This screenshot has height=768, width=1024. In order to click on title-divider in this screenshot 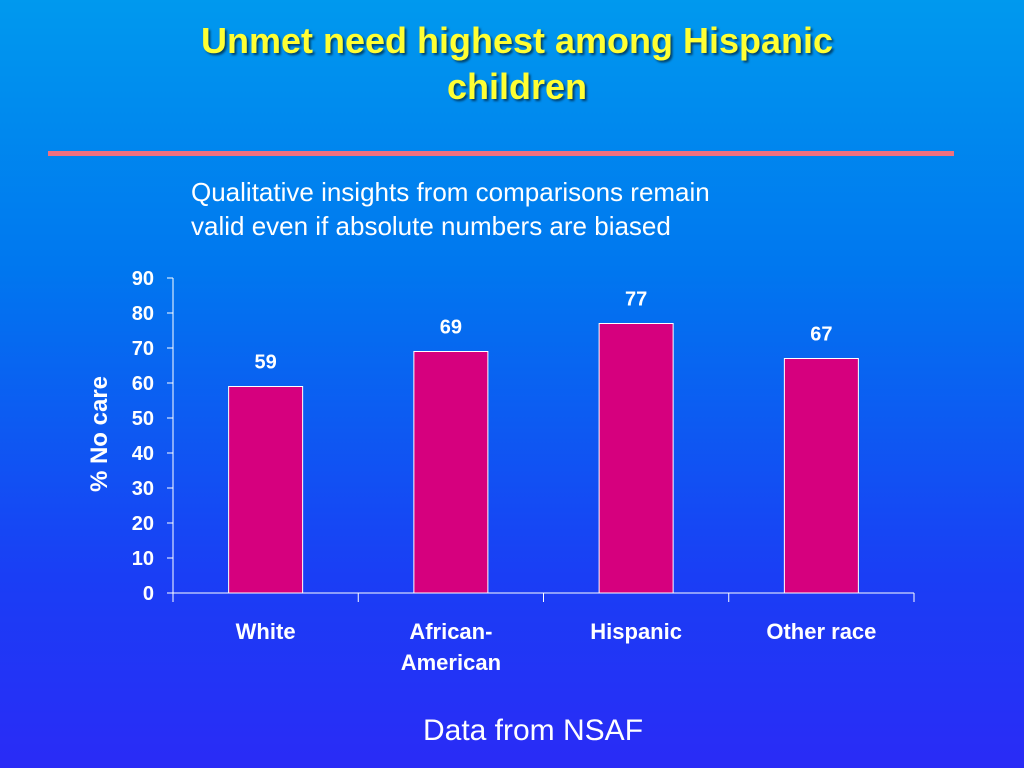, I will do `click(501, 153)`.